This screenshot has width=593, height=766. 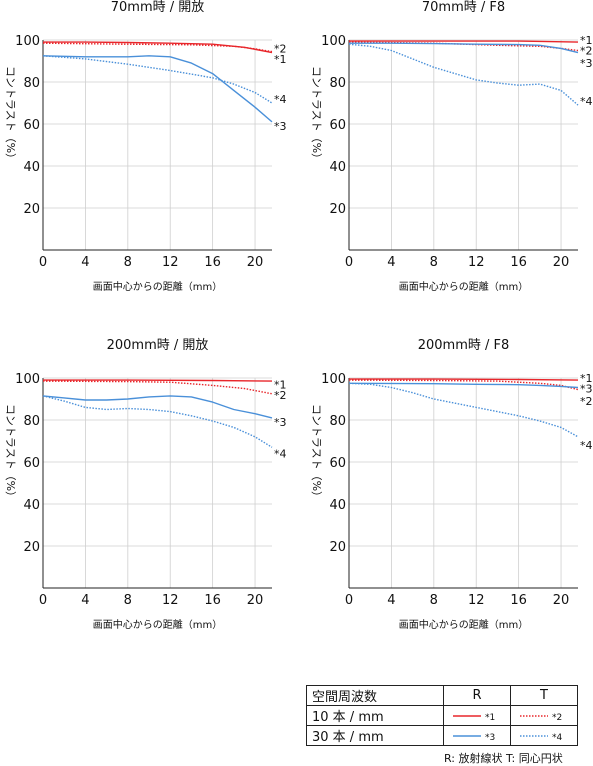 What do you see at coordinates (557, 738) in the screenshot?
I see `legend-mark: *4` at bounding box center [557, 738].